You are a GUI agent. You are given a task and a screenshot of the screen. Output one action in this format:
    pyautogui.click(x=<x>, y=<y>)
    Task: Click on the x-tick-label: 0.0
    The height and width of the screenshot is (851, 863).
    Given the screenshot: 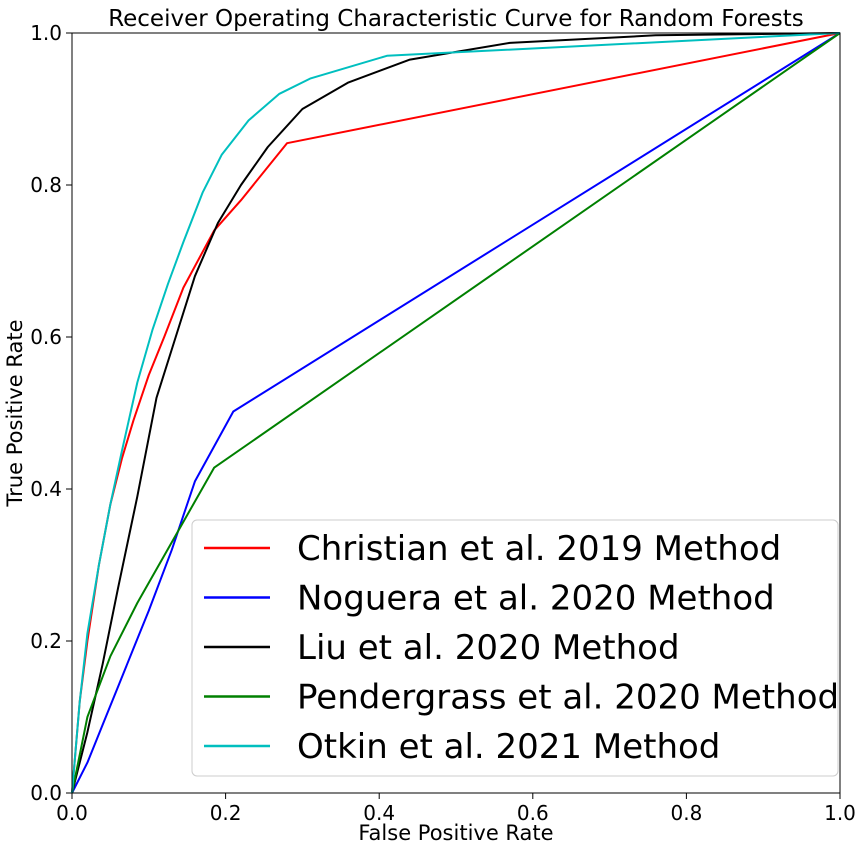 What is the action you would take?
    pyautogui.click(x=72, y=813)
    